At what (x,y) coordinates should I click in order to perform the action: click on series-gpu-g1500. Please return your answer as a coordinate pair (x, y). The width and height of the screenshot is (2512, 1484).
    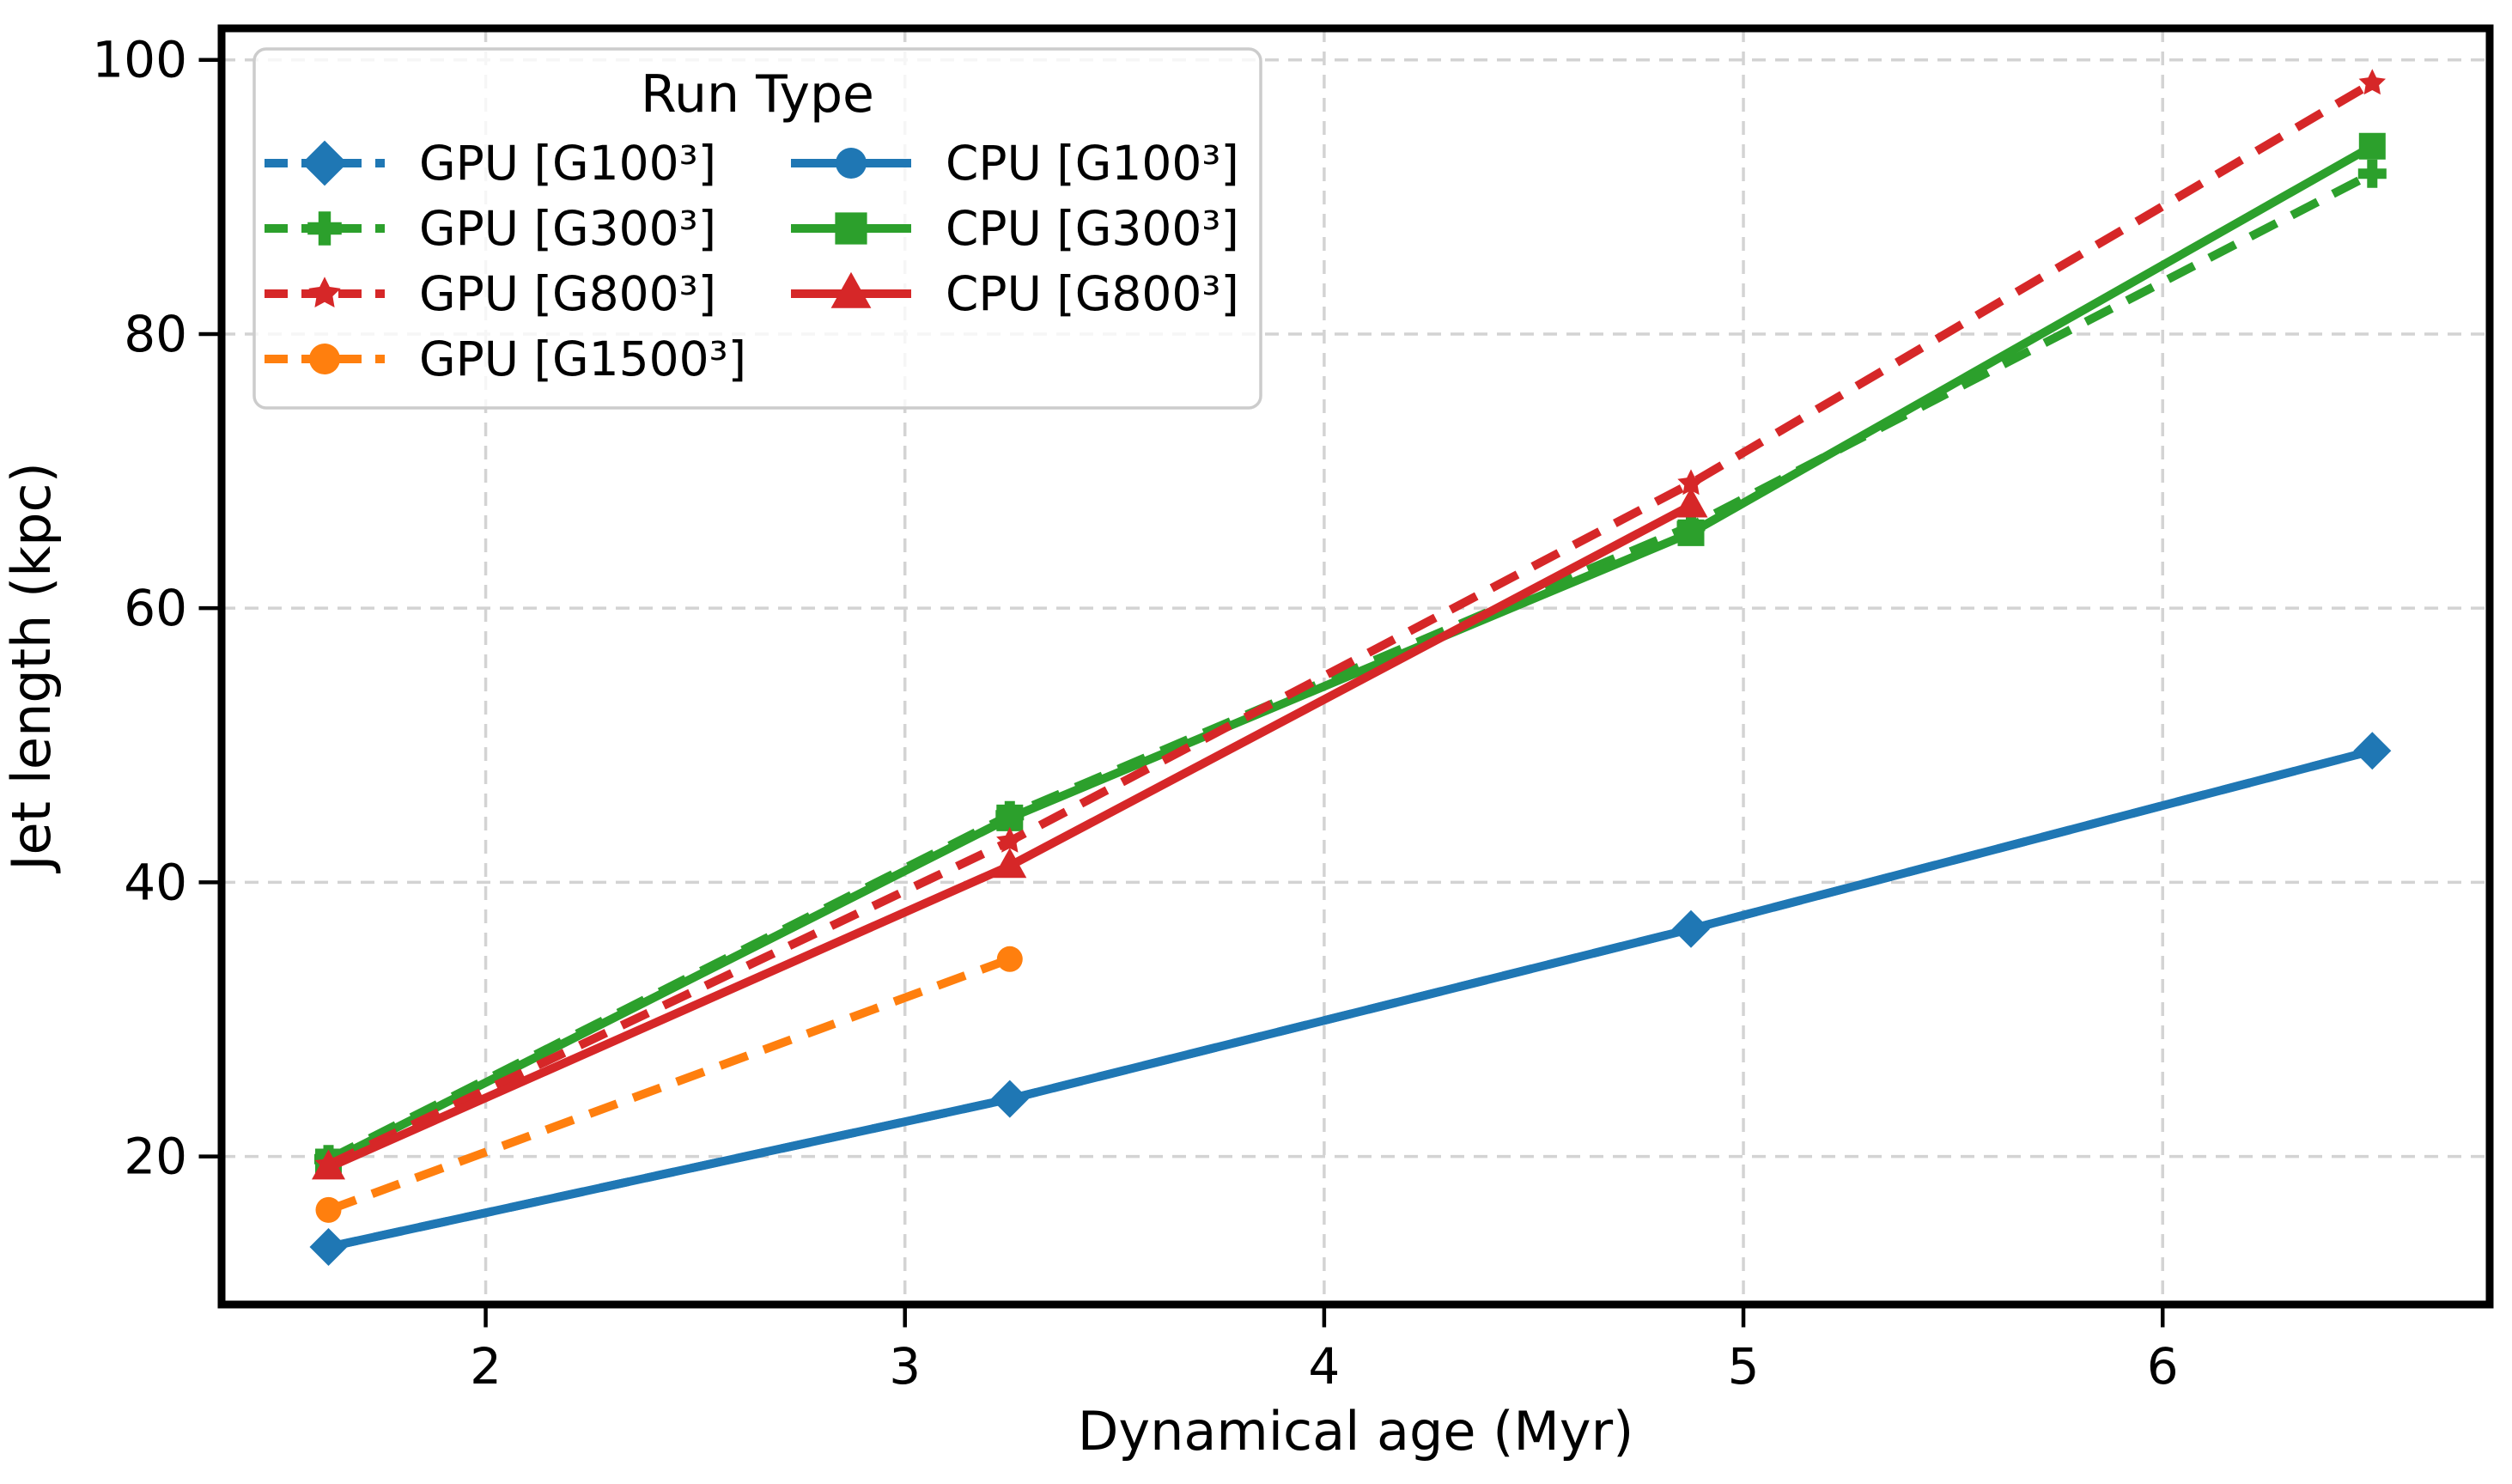
    Looking at the image, I should click on (669, 1084).